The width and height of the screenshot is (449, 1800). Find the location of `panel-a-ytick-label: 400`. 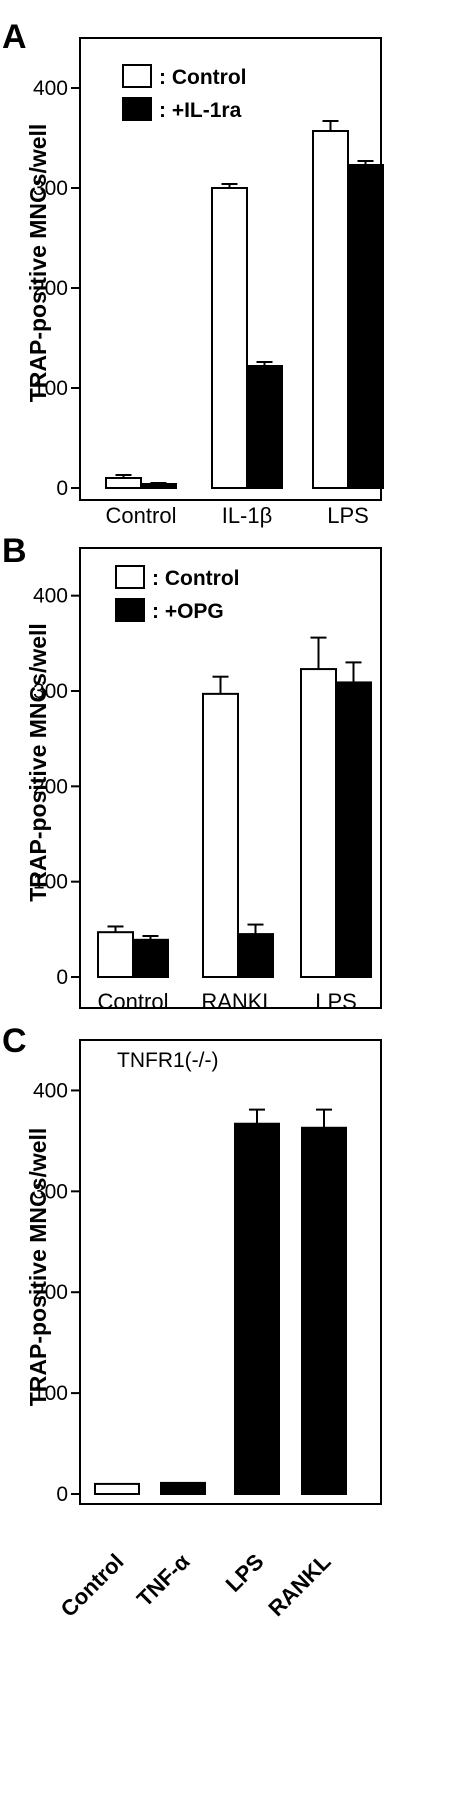

panel-a-ytick-label: 400 is located at coordinates (50, 88).